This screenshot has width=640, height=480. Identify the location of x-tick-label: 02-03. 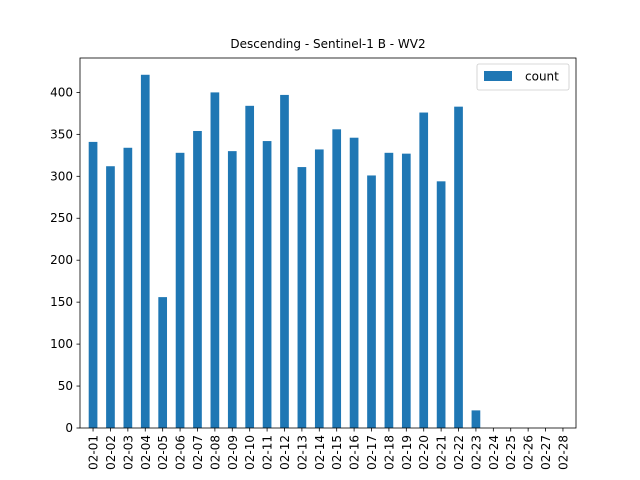
(128, 452).